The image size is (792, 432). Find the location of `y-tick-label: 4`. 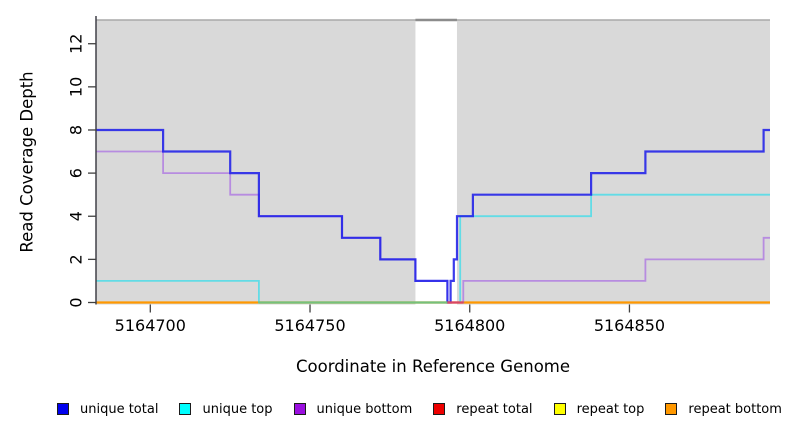

y-tick-label: 4 is located at coordinates (76, 216).